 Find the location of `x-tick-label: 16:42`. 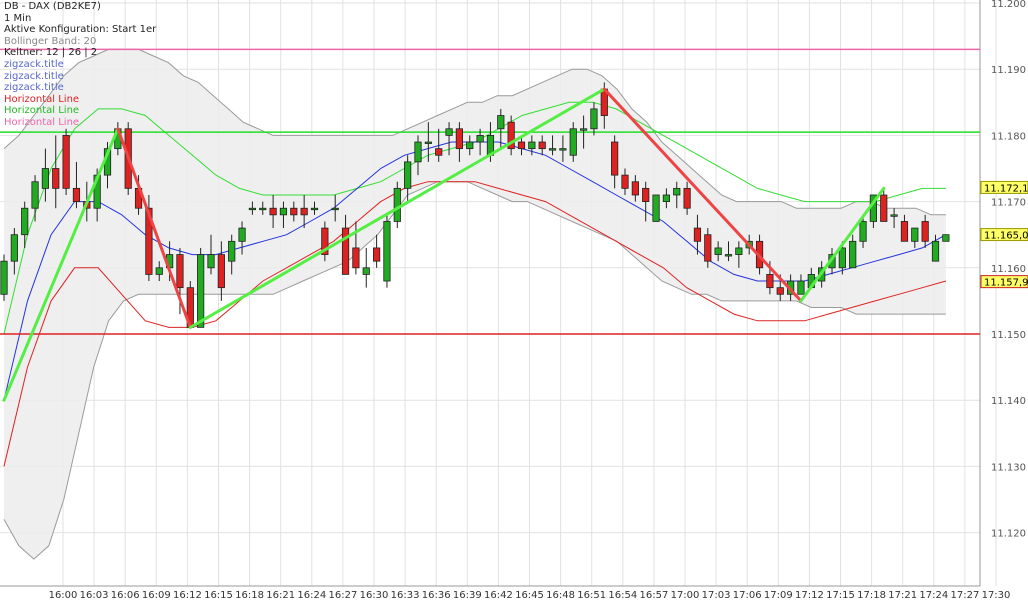

x-tick-label: 16:42 is located at coordinates (498, 595).